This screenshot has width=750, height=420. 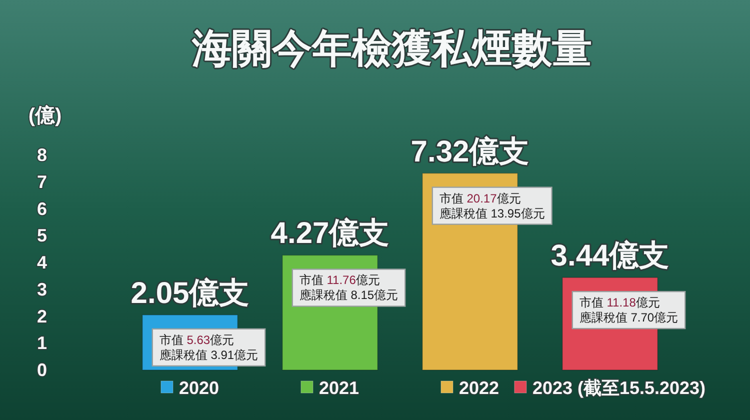 What do you see at coordinates (330, 233) in the screenshot?
I see `value-label: 4.27億支` at bounding box center [330, 233].